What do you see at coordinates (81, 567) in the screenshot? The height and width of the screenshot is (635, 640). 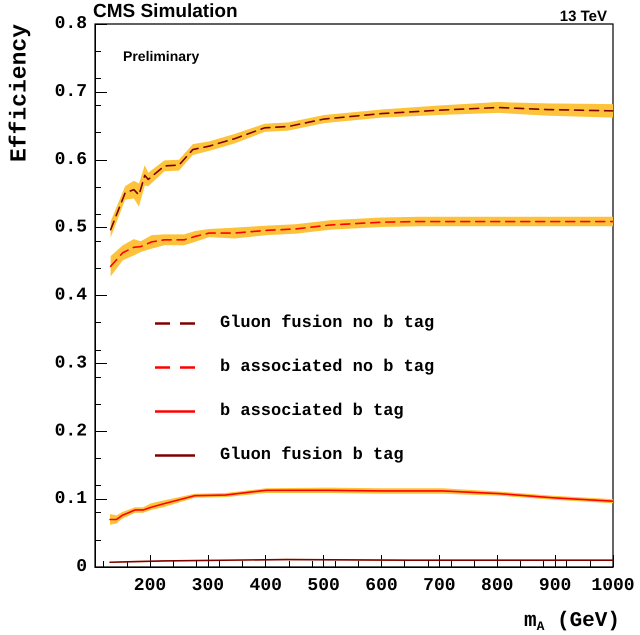 I see `y-tick-label: 0` at bounding box center [81, 567].